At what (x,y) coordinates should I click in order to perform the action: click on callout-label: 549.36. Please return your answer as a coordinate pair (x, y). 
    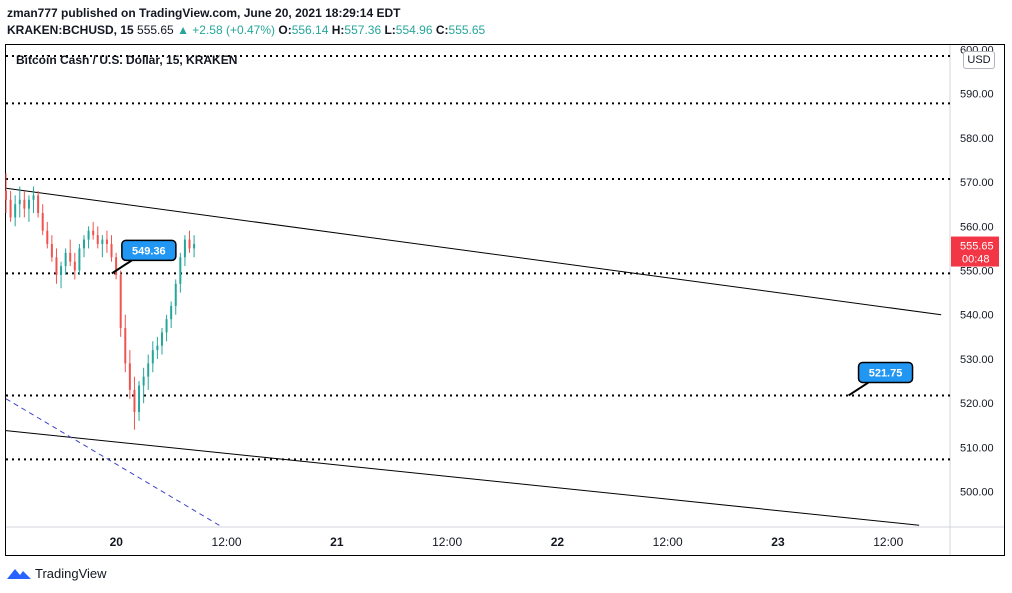
    Looking at the image, I should click on (149, 251).